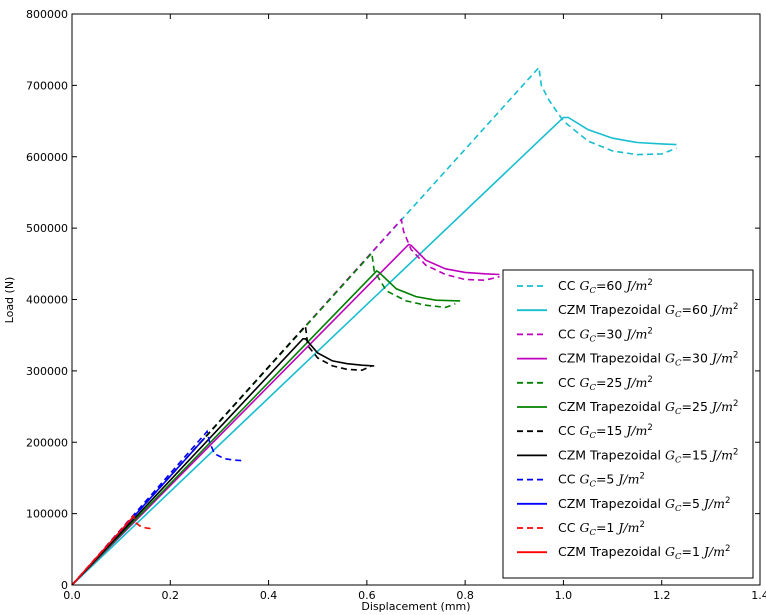  What do you see at coordinates (644, 553) in the screenshot?
I see `legend-label-czm-gc-1: CZM Trapezoidal GC=1 J/m2` at bounding box center [644, 553].